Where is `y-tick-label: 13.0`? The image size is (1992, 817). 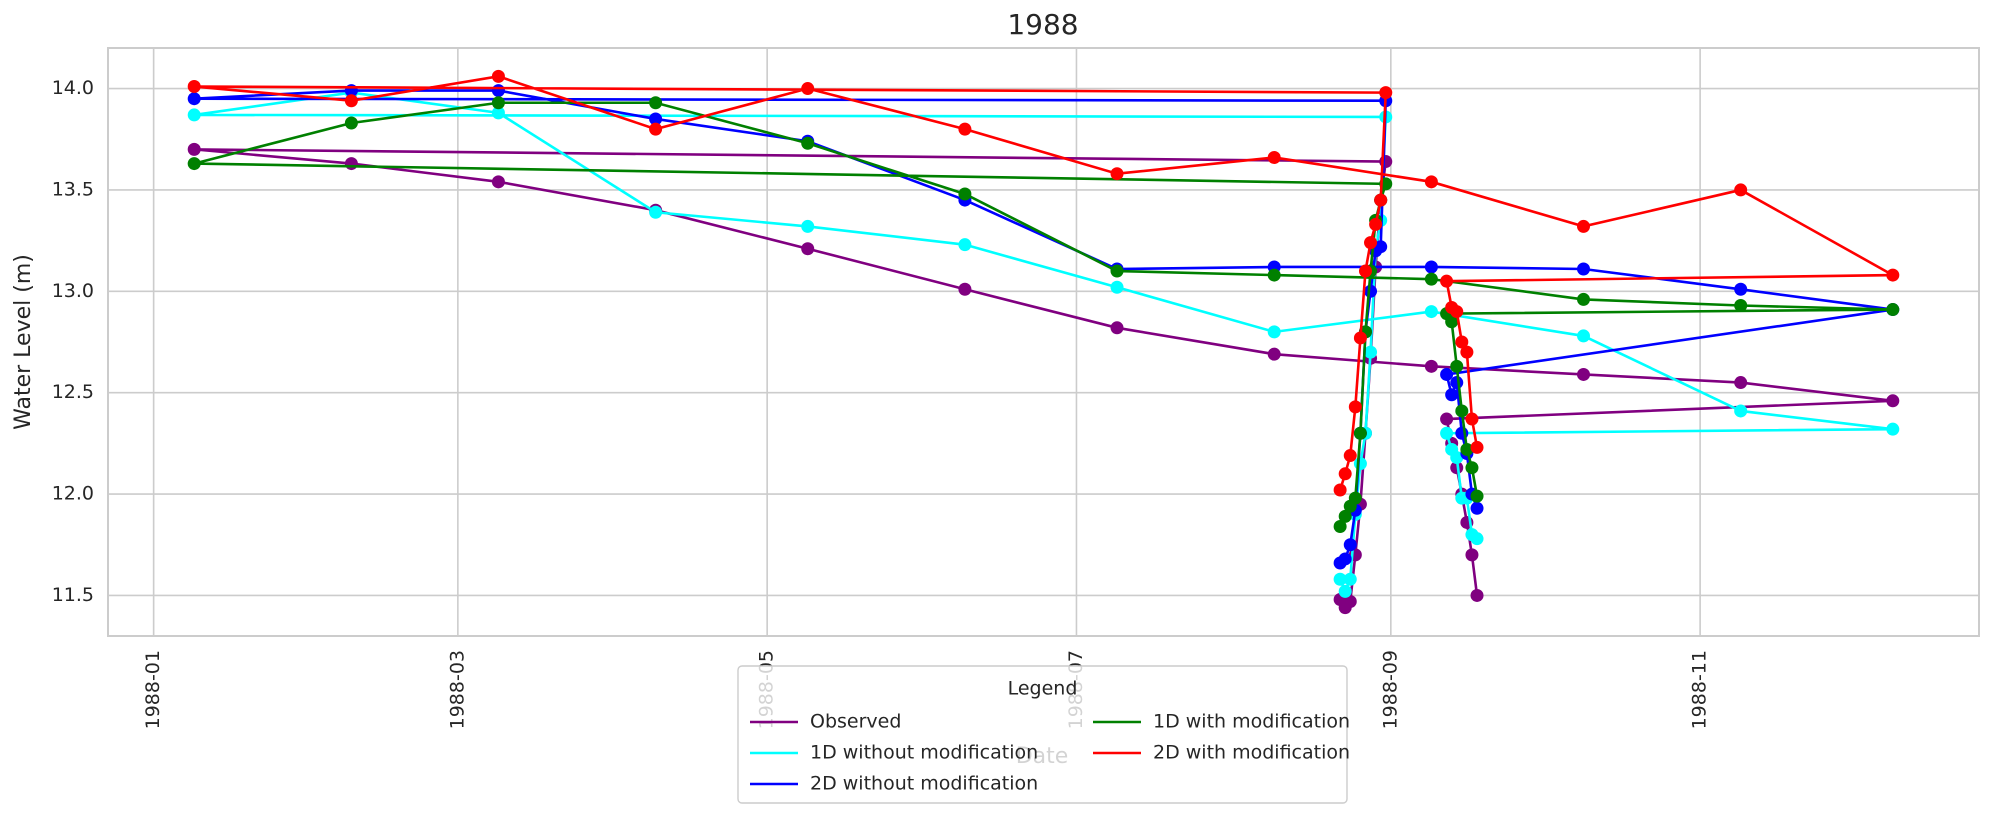 y-tick-label: 13.0 is located at coordinates (73, 291).